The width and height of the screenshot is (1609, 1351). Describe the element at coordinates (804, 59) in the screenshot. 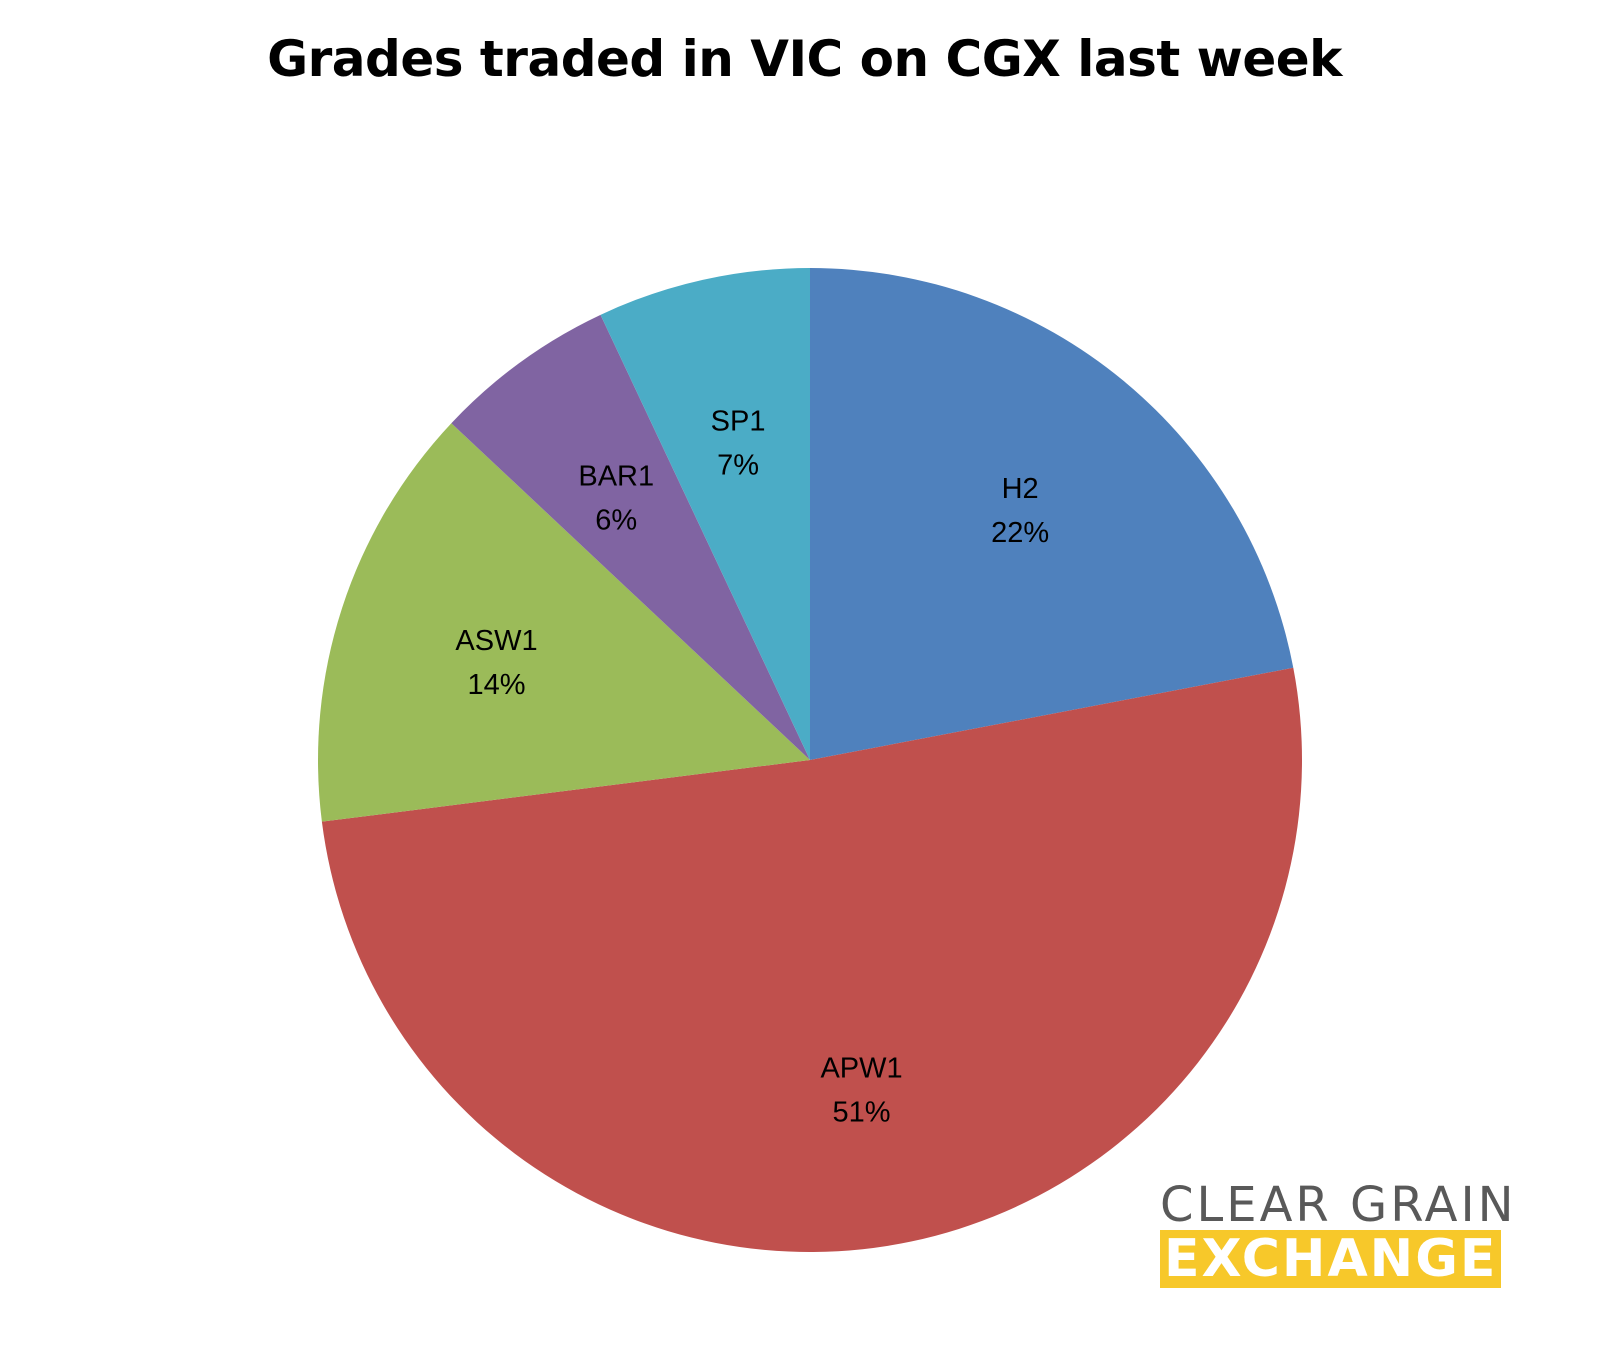

I see `chart-title: Grades traded in VIC on CGX last week` at that location.